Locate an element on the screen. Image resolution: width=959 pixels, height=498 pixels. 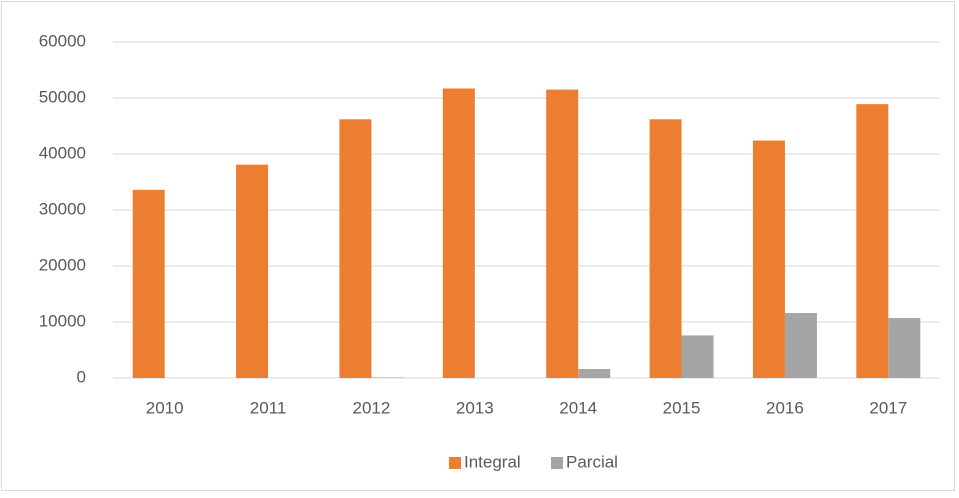
y-tick-label: 20000 is located at coordinates (62, 264).